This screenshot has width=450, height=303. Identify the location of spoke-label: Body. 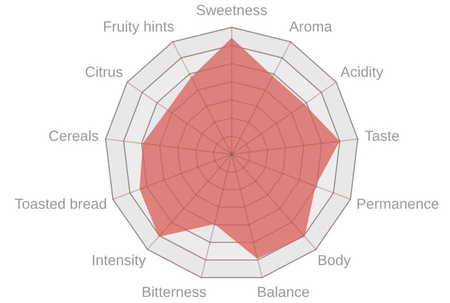
(334, 261).